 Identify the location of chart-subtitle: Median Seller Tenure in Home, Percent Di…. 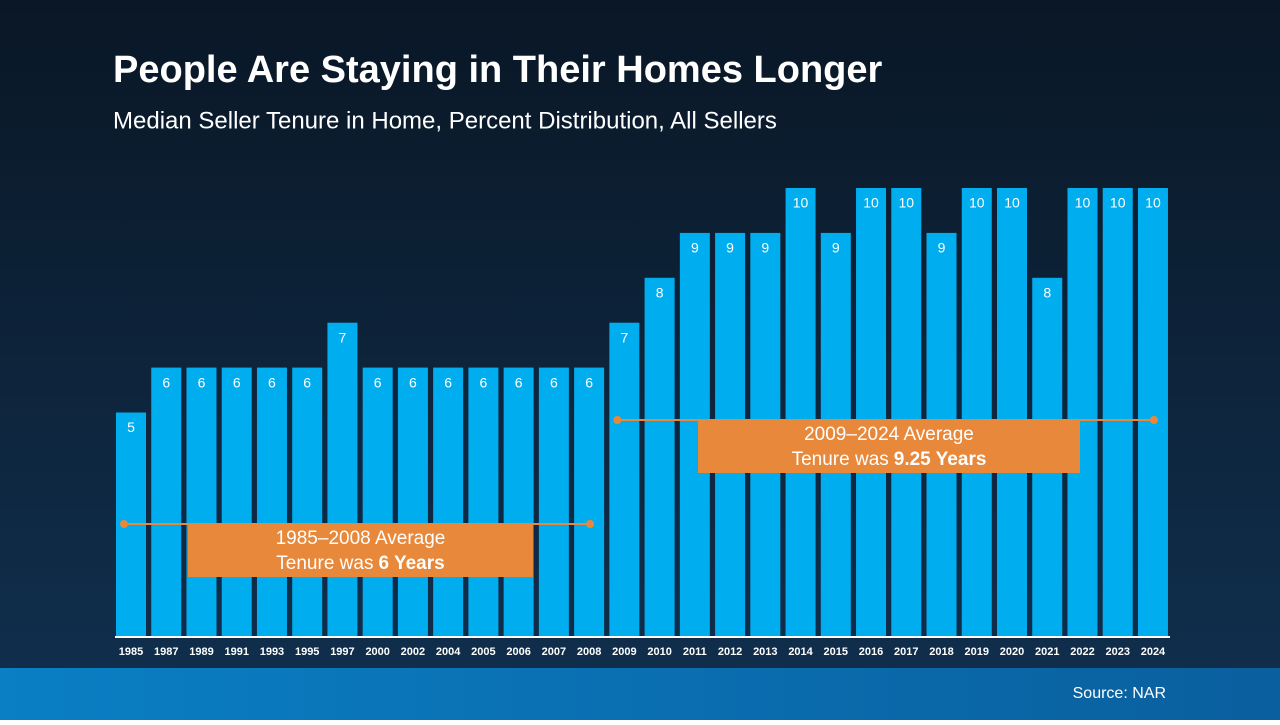
(445, 120).